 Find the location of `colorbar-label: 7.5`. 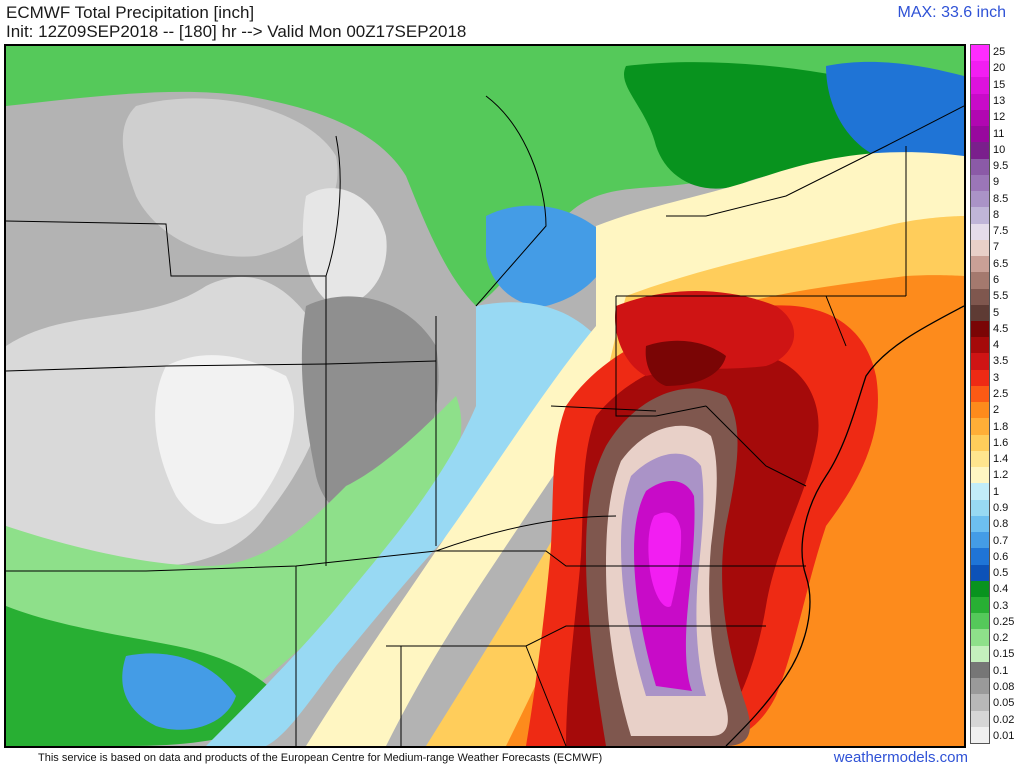

colorbar-label: 7.5 is located at coordinates (1001, 231).